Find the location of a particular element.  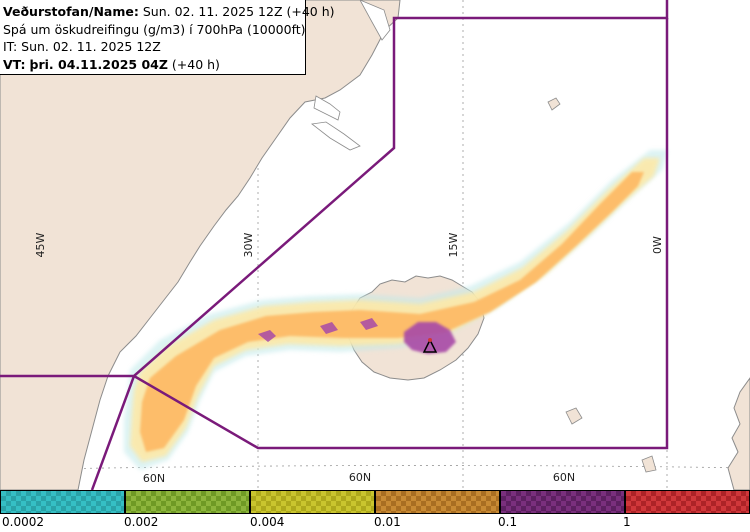

legend-tick: 0.01 is located at coordinates (387, 522).